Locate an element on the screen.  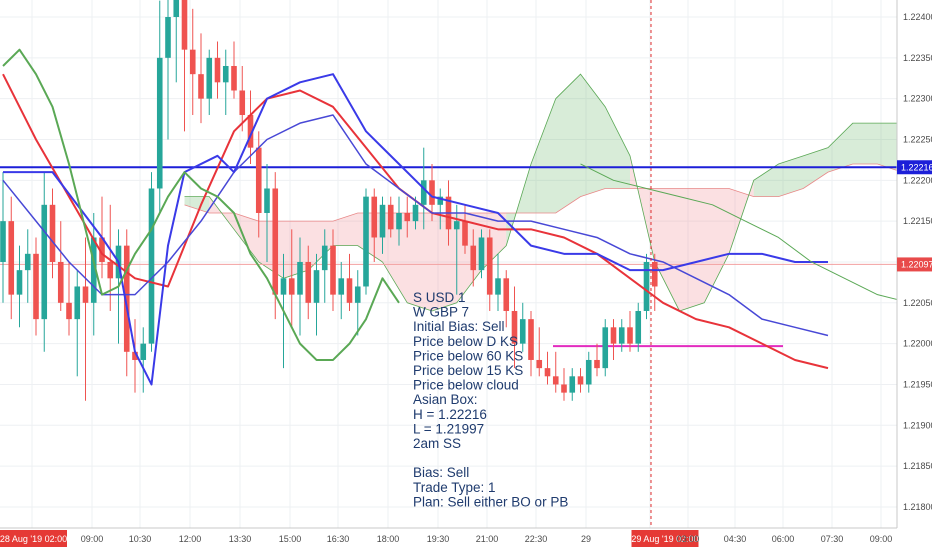
note-line: Price below 60 KS is located at coordinates (468, 355).